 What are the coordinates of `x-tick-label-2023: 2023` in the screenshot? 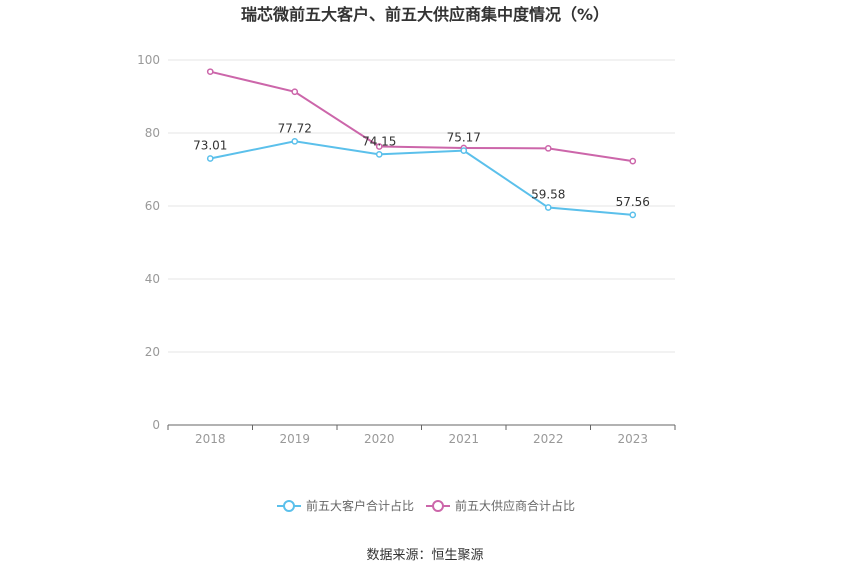 It's located at (632, 439).